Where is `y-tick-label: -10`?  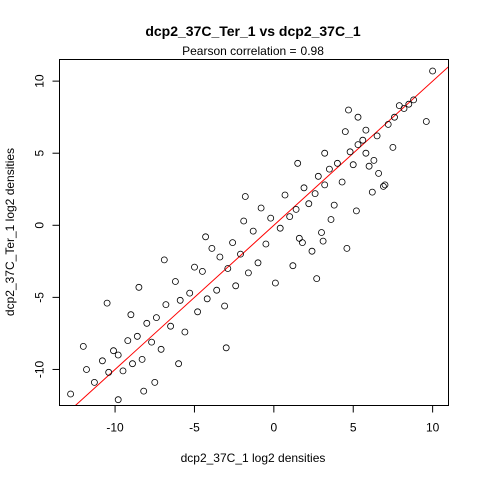 y-tick-label: -10 is located at coordinates (40, 369).